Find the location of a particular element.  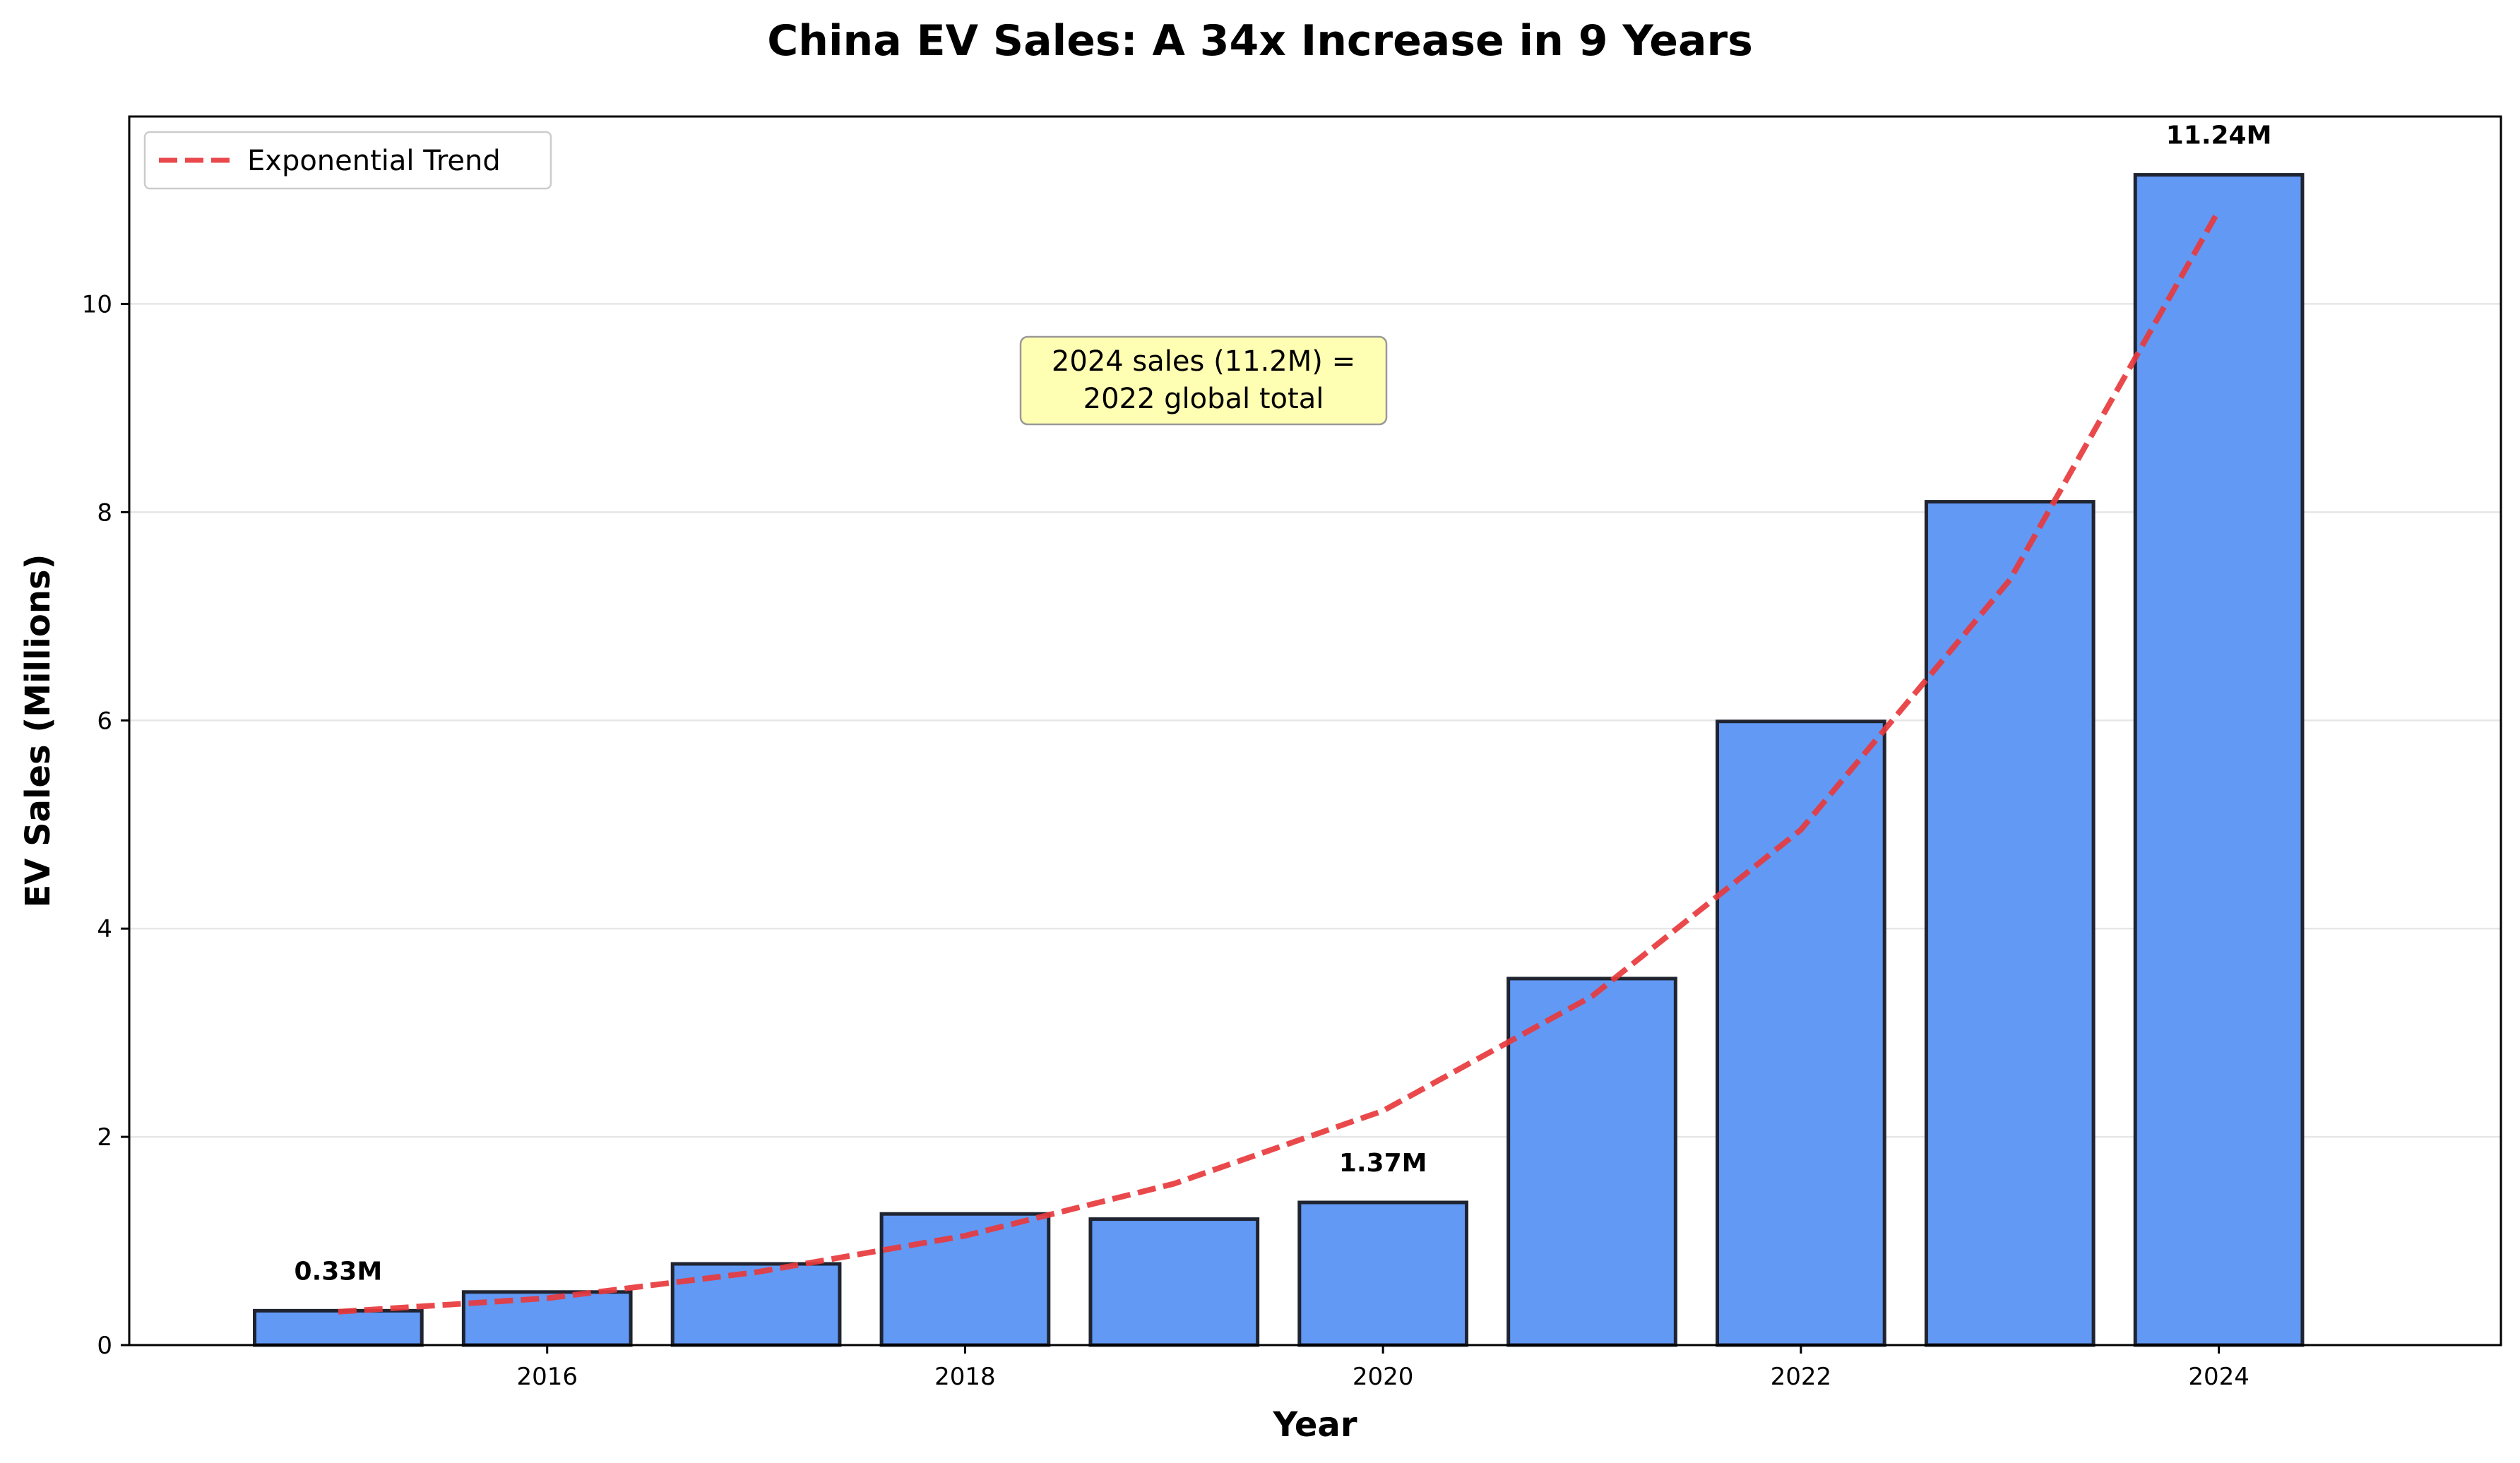

bar-2018 is located at coordinates (965, 1279).